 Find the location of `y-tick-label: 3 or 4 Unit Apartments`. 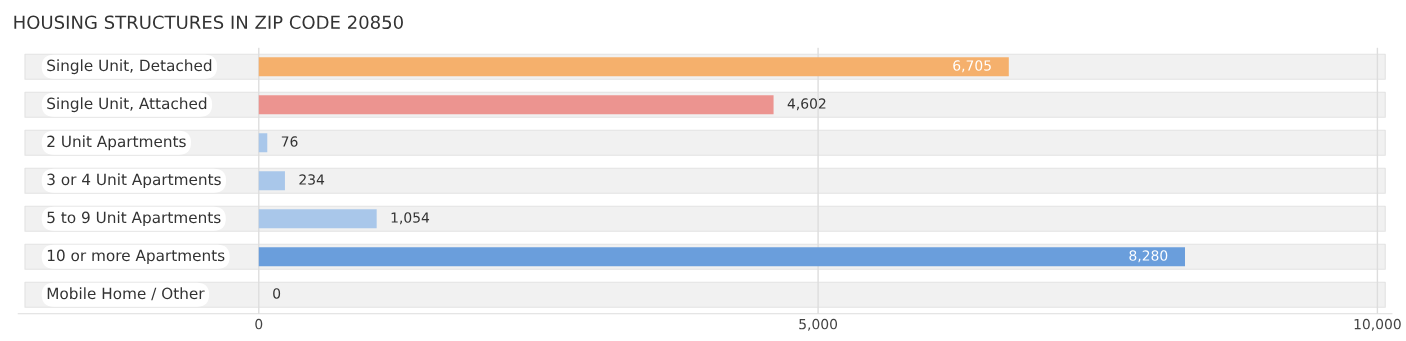

y-tick-label: 3 or 4 Unit Apartments is located at coordinates (134, 181).